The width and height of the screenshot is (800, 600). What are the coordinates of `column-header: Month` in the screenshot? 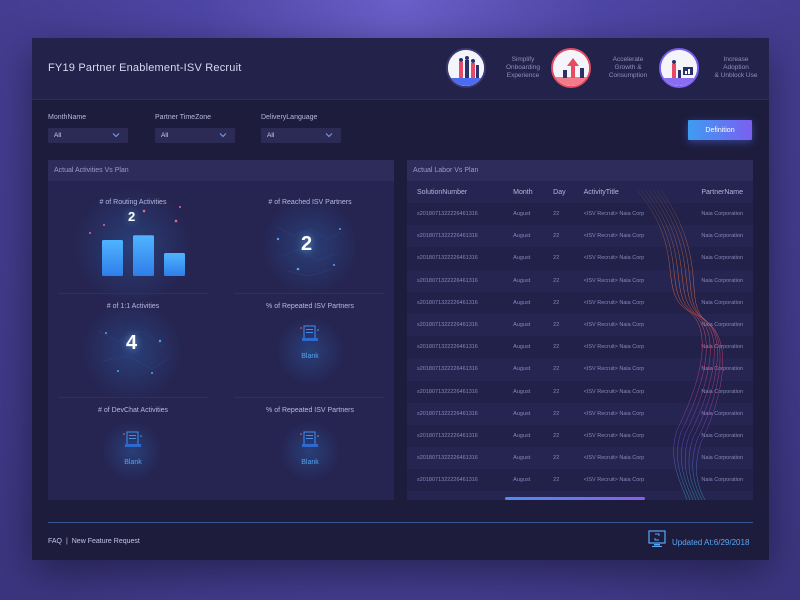 It's located at (523, 192).